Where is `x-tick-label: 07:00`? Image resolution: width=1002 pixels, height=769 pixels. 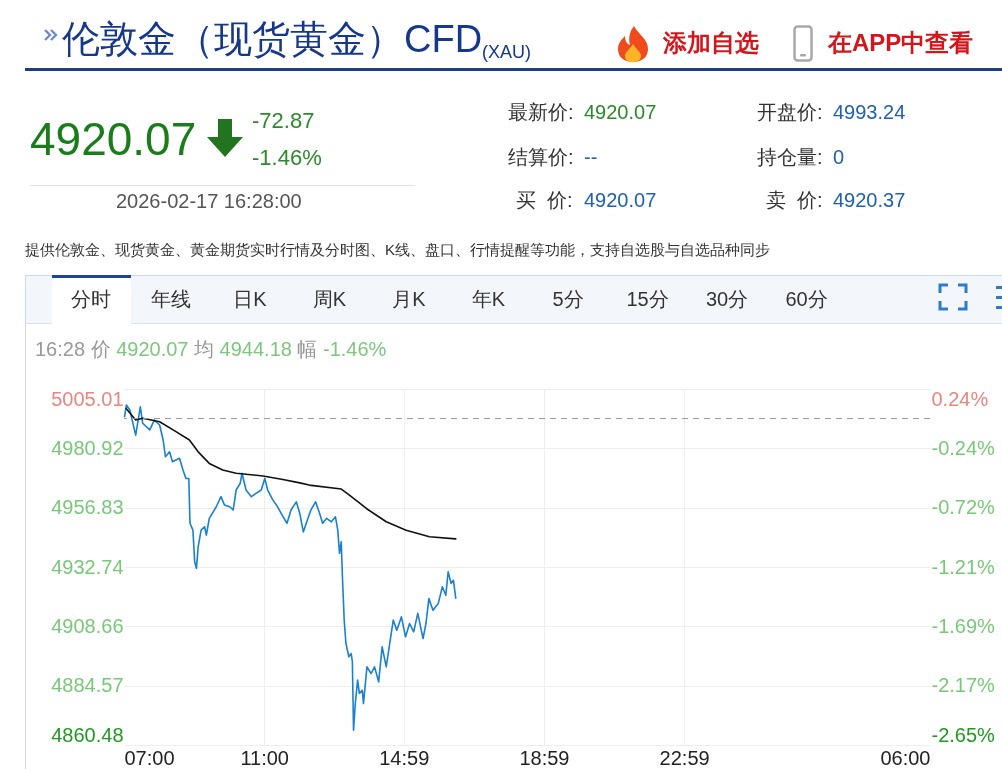
x-tick-label: 07:00 is located at coordinates (149, 757).